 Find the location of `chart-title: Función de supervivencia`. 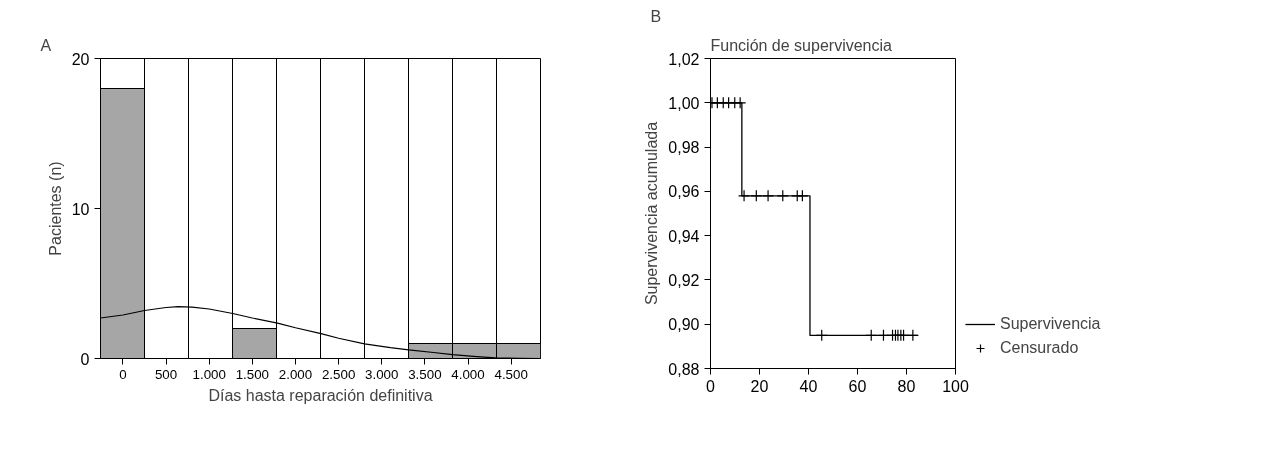

chart-title: Función de supervivencia is located at coordinates (801, 45).